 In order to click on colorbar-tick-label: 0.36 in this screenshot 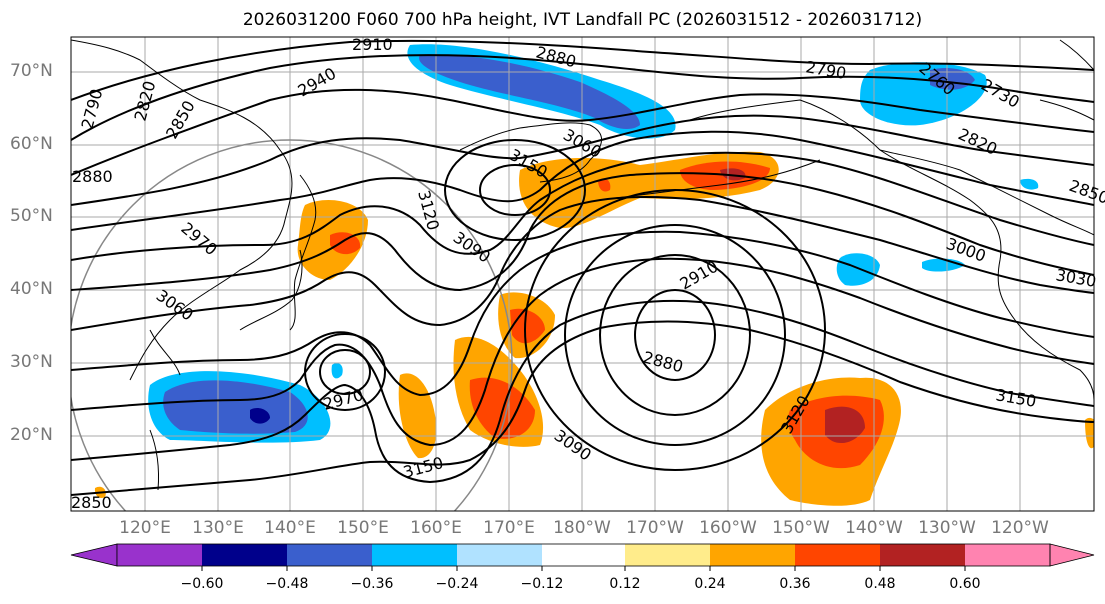, I will do `click(795, 584)`.